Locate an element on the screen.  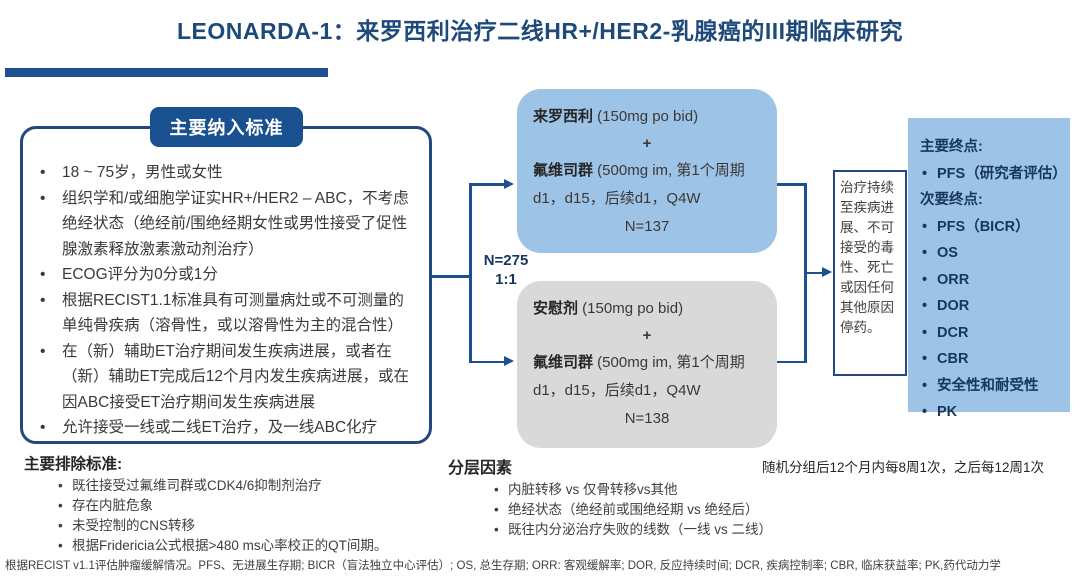
exclusion-criteria-header: 主要排除标准: is located at coordinates (73, 464).